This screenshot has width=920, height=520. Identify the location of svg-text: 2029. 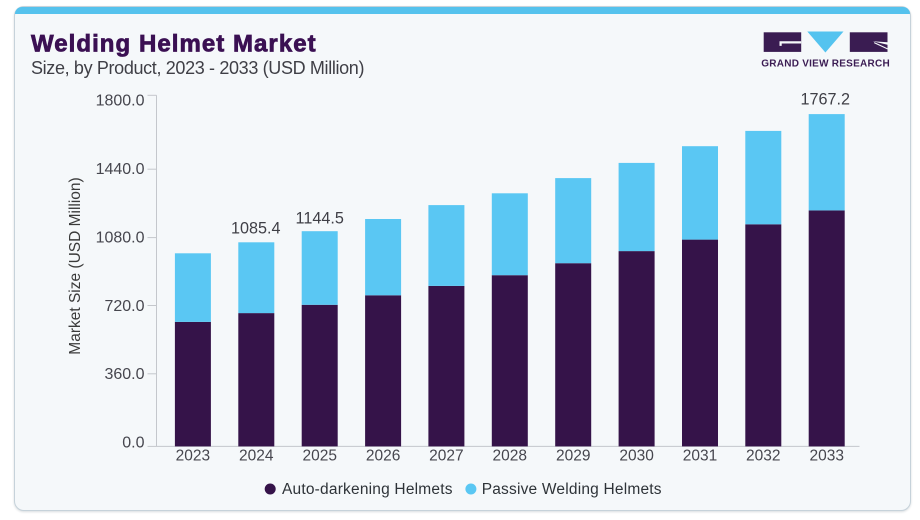
(573, 456).